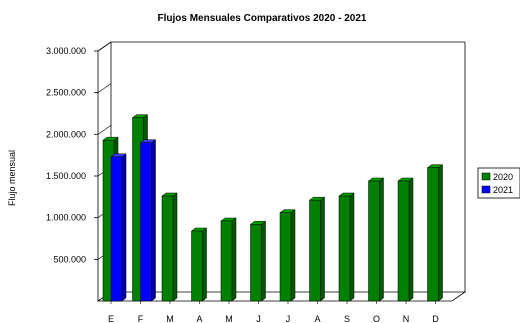 Image resolution: width=520 pixels, height=323 pixels. I want to click on bar-2021-E, so click(118, 227).